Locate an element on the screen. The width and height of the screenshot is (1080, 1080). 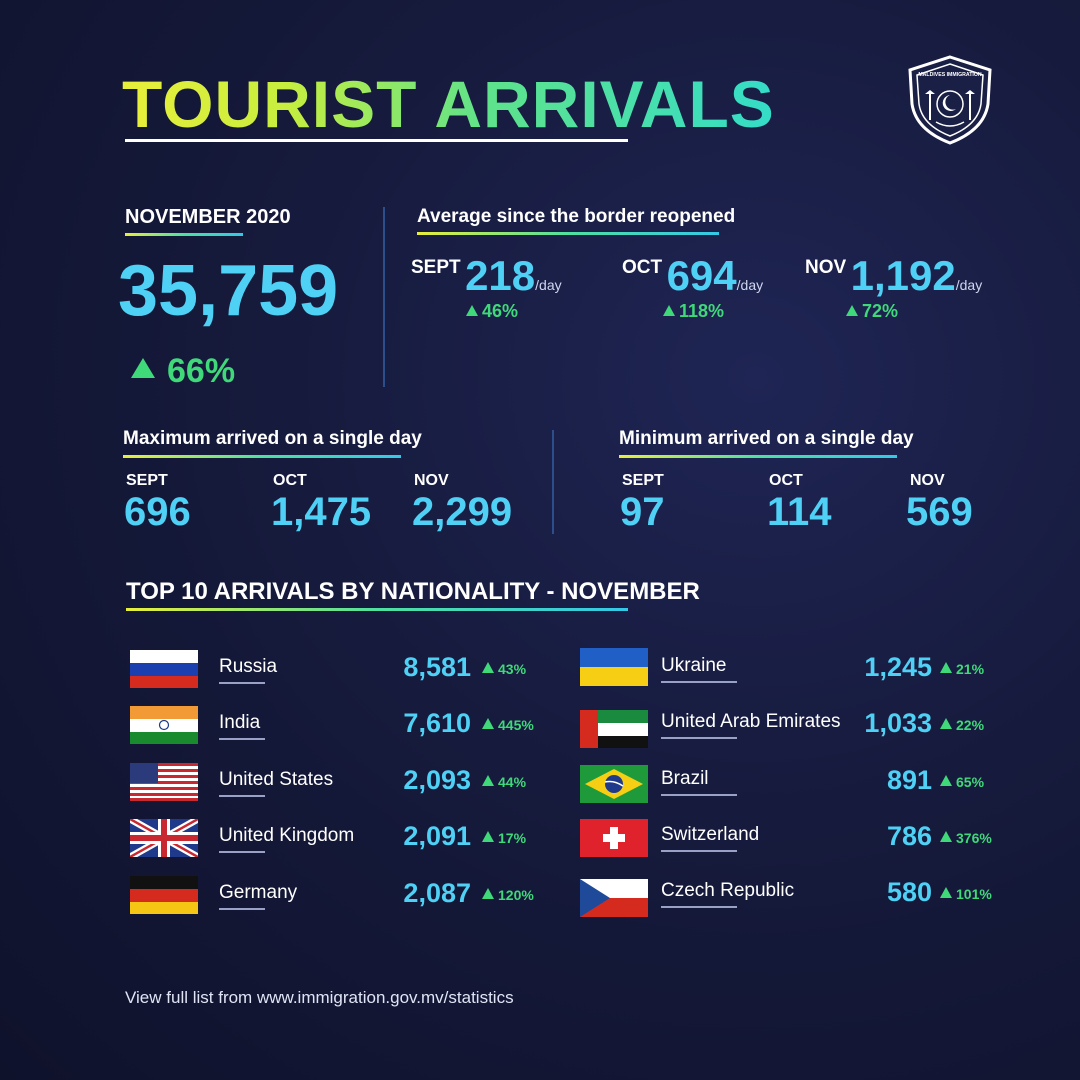
country-change: 376% is located at coordinates (966, 838).